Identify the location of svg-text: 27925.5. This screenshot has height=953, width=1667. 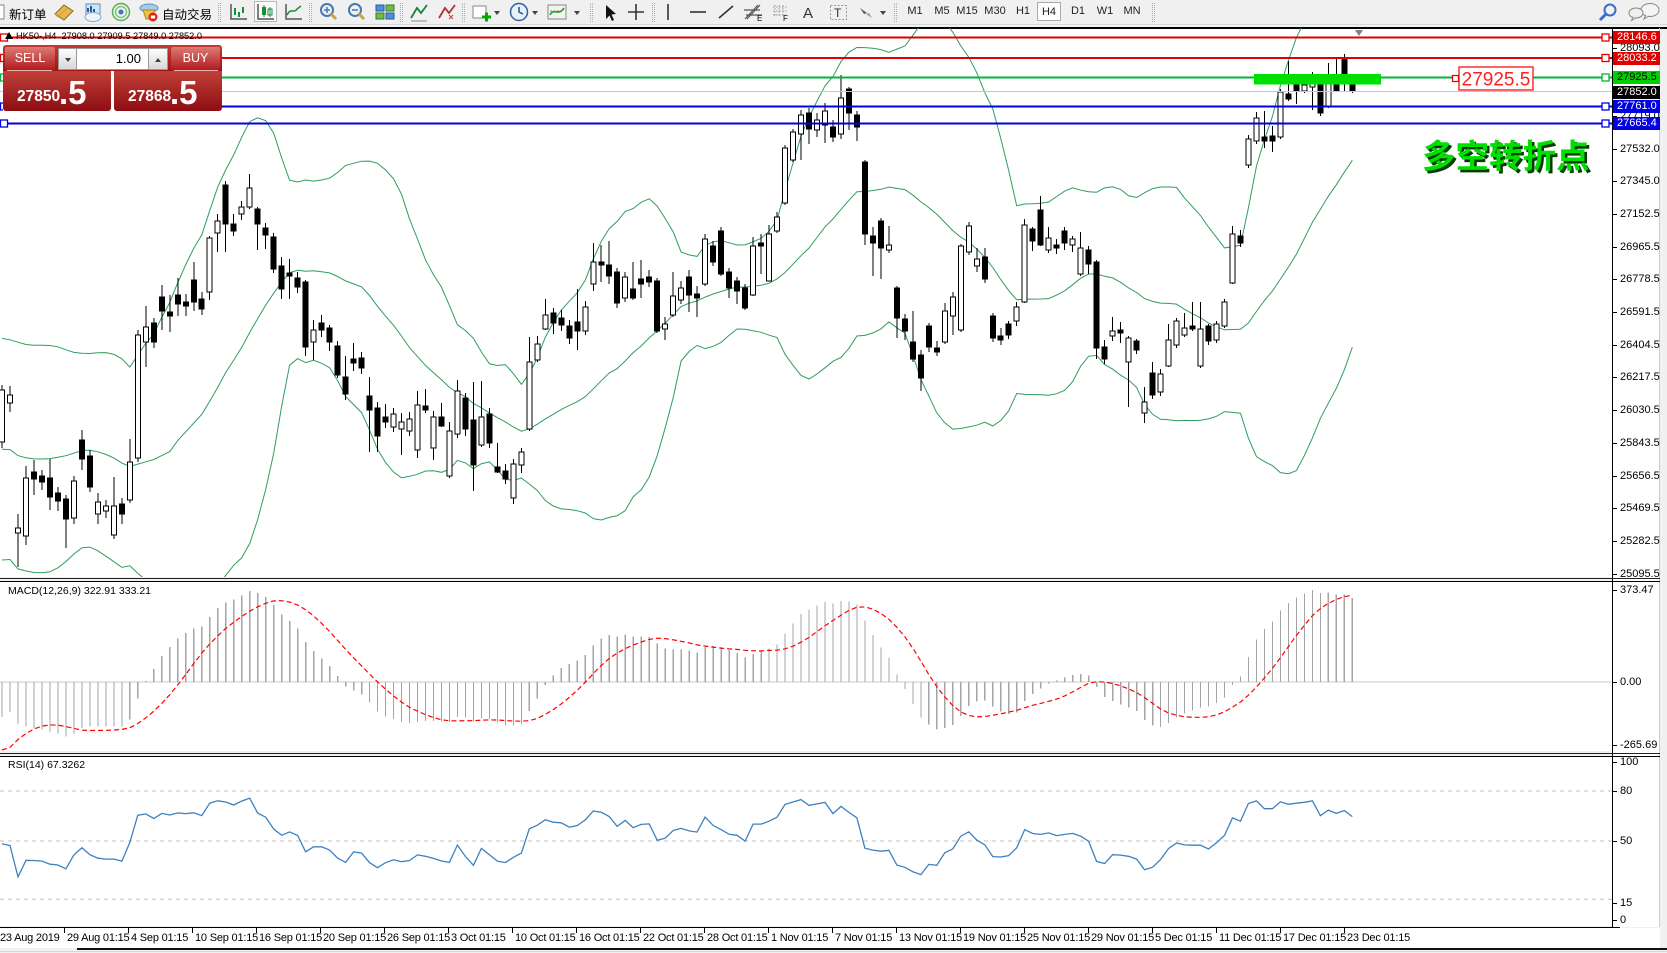
(1496, 80).